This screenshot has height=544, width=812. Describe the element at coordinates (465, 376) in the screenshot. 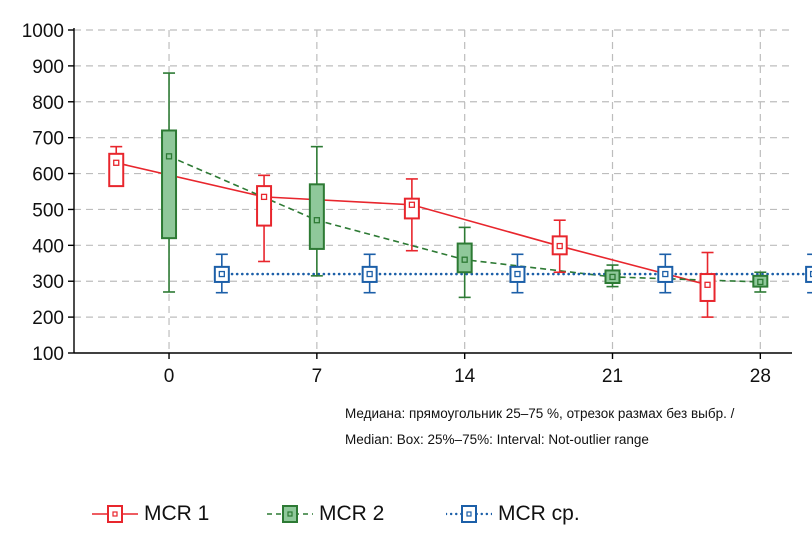

I see `x-tick-label: 14` at that location.